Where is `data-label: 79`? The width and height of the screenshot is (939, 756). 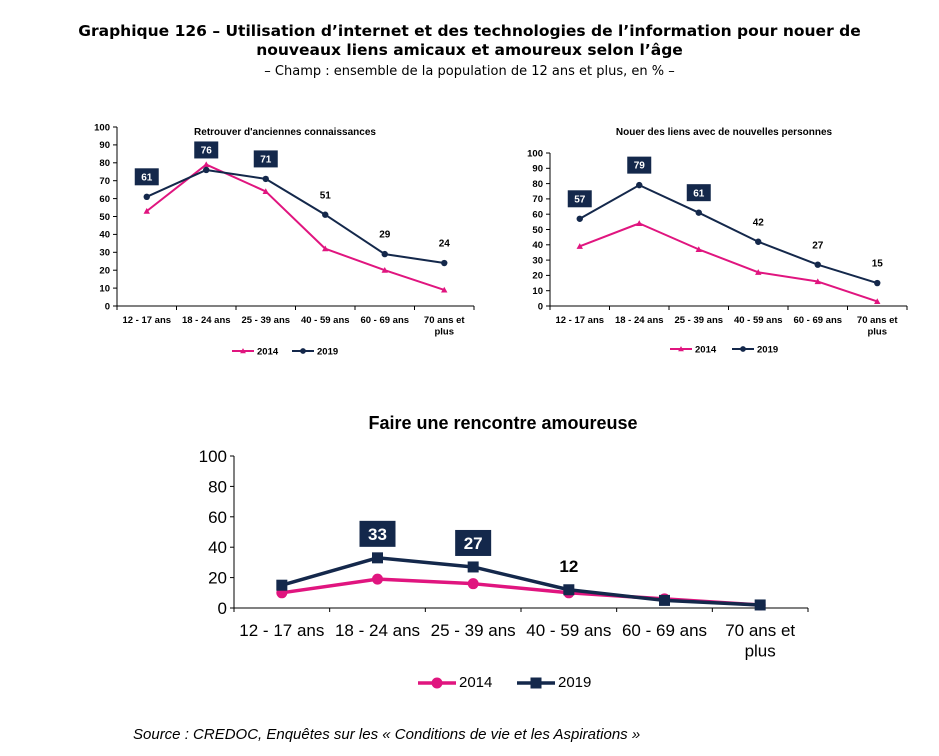
data-label: 79 is located at coordinates (640, 166).